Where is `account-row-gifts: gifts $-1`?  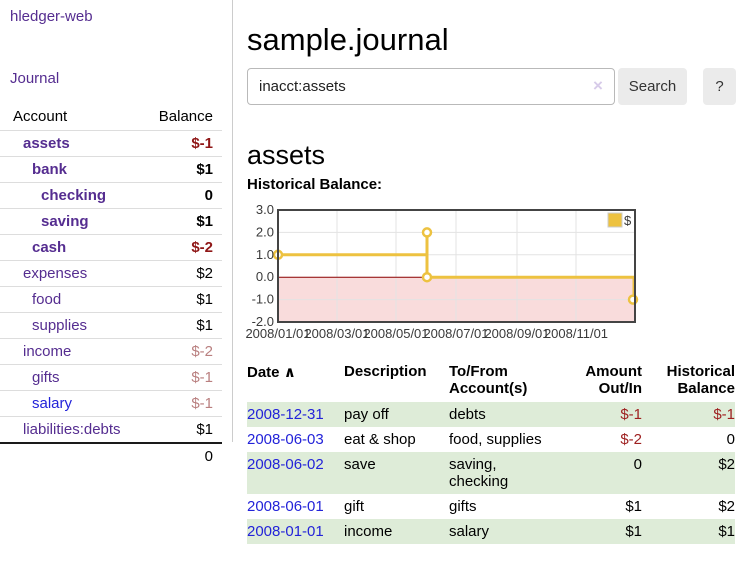 account-row-gifts: gifts $-1 is located at coordinates (111, 377).